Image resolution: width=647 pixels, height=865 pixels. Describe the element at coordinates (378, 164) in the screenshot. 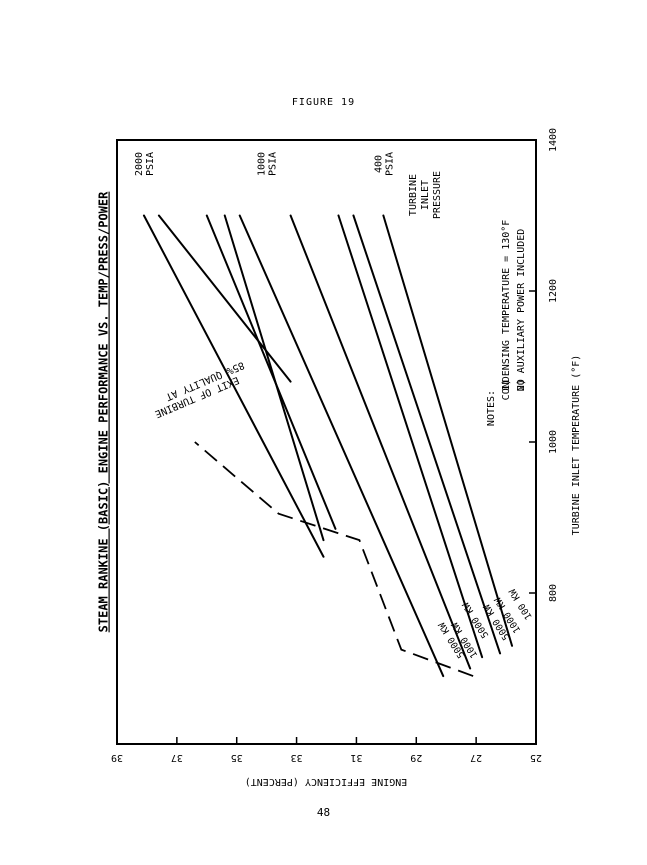

I see `pressure-label: 400` at that location.